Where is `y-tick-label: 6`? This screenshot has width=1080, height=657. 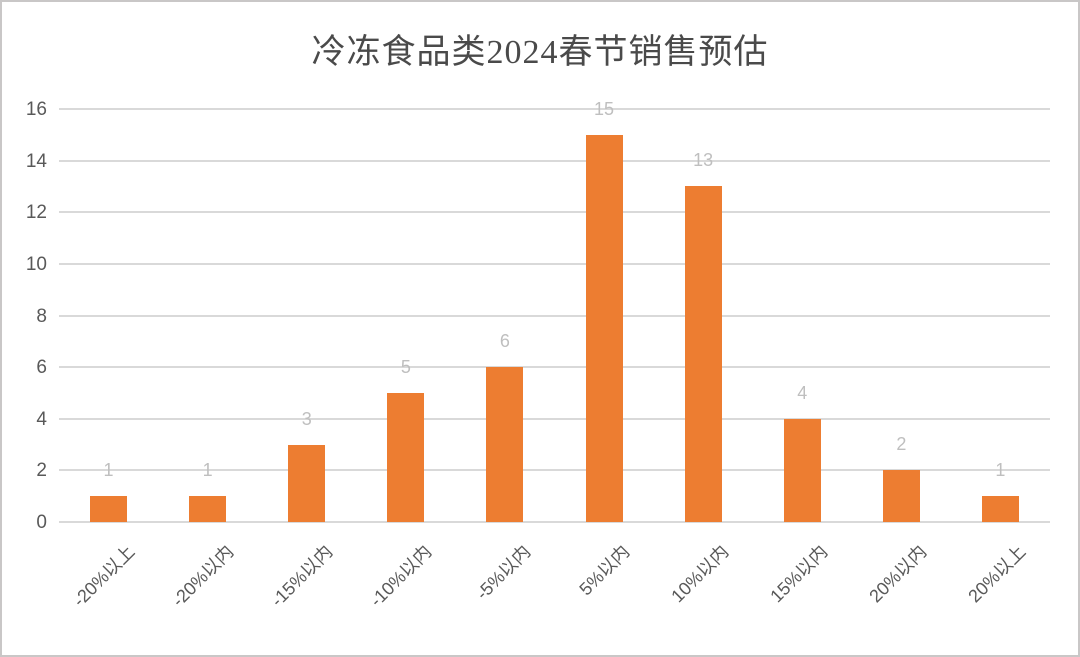 y-tick-label: 6 is located at coordinates (41, 368).